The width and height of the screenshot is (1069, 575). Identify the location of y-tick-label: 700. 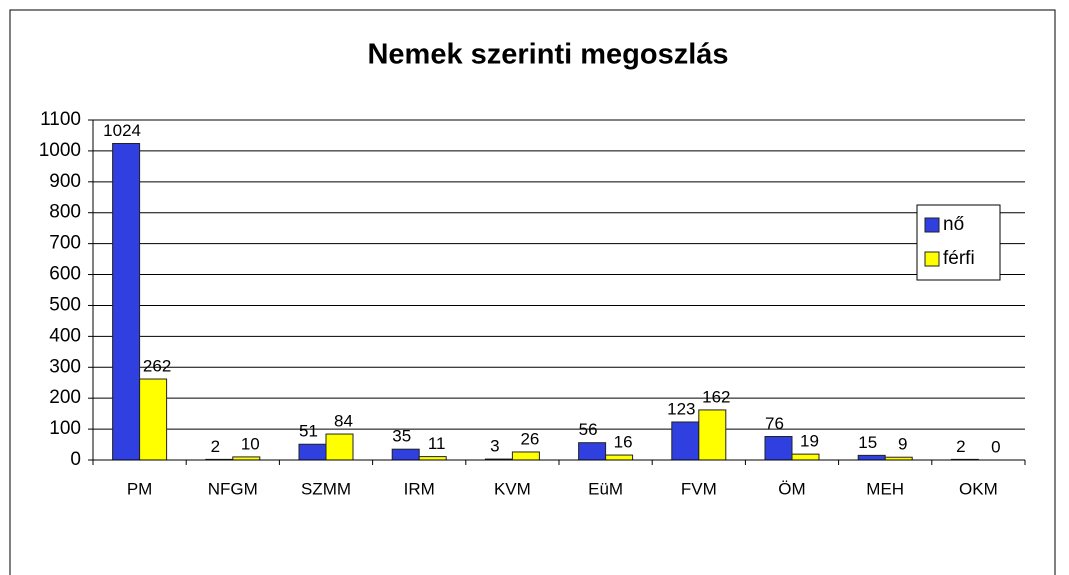
(65, 243).